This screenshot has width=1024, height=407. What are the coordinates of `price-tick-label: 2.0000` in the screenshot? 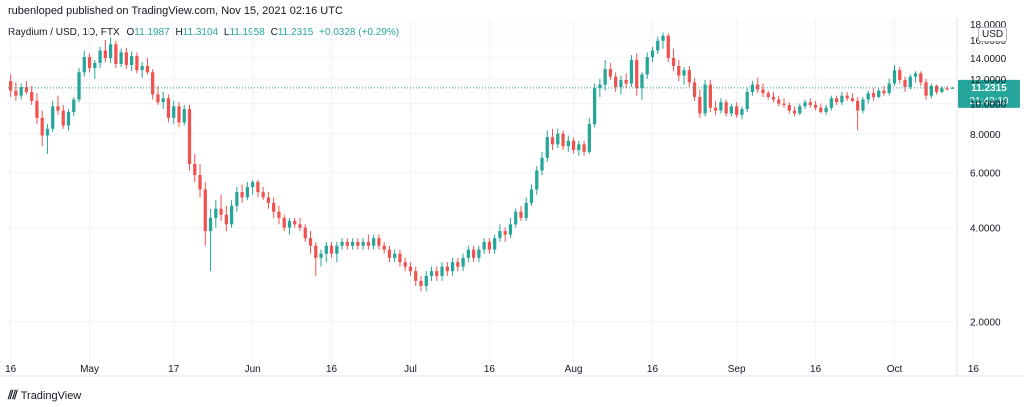 It's located at (985, 322).